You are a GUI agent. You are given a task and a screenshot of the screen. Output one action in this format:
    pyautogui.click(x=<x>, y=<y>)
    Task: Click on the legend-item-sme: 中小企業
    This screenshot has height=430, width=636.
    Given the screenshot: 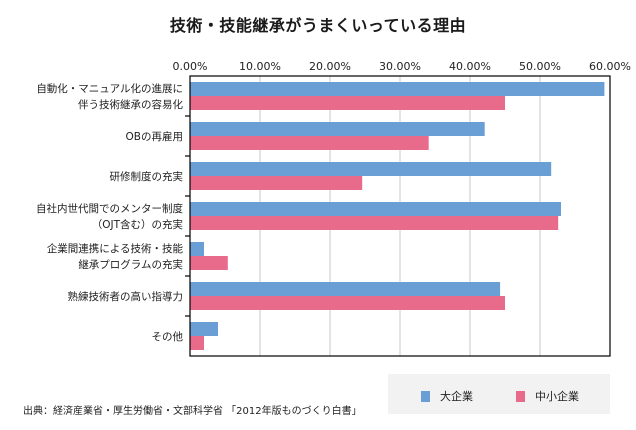 What is the action you would take?
    pyautogui.click(x=547, y=396)
    